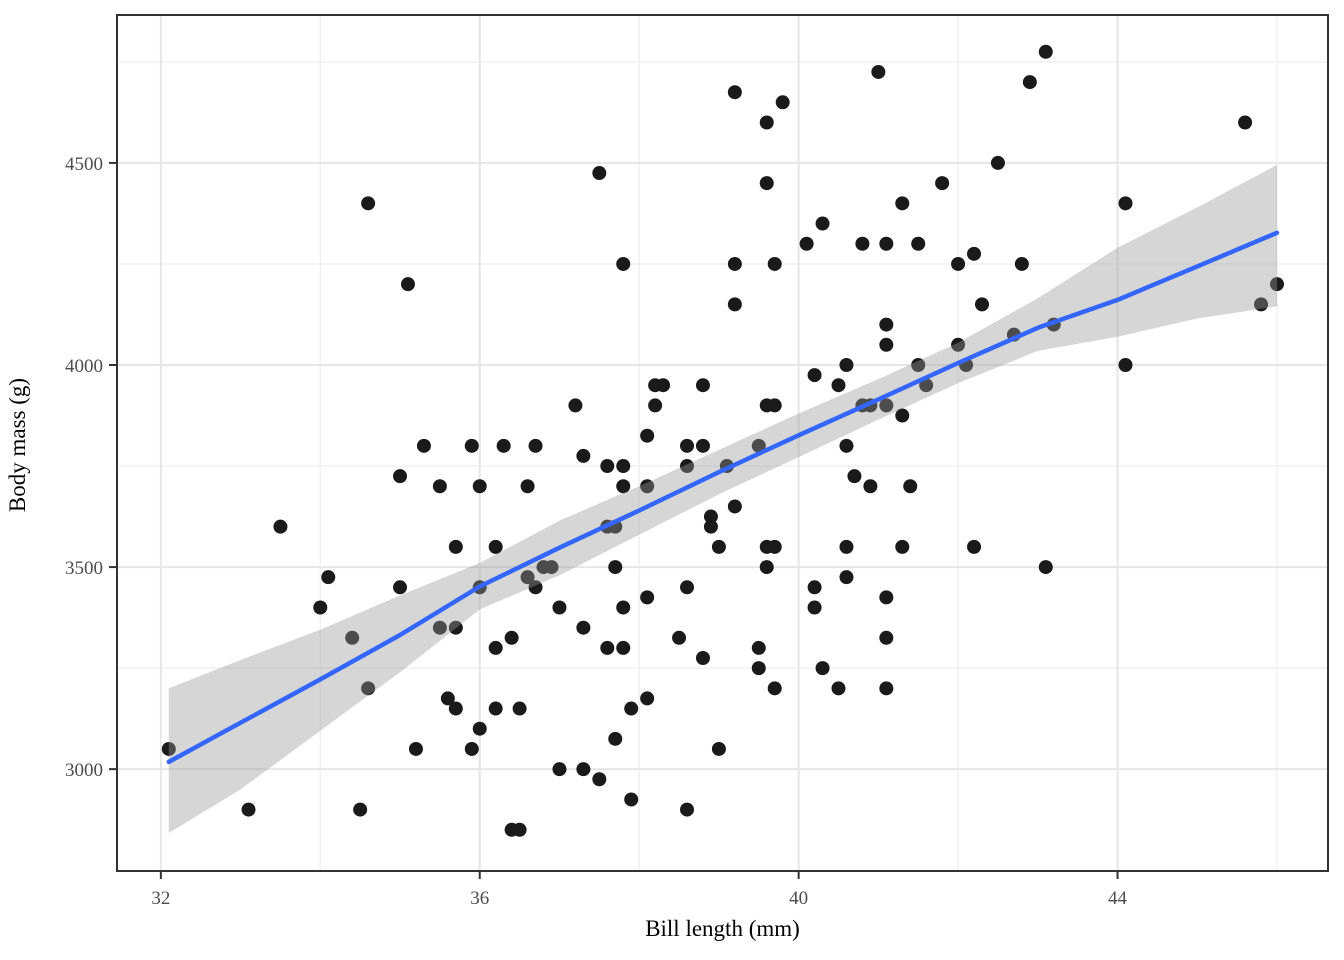 Image resolution: width=1344 pixels, height=960 pixels. I want to click on y-axis-title: Body mass (g), so click(17, 445).